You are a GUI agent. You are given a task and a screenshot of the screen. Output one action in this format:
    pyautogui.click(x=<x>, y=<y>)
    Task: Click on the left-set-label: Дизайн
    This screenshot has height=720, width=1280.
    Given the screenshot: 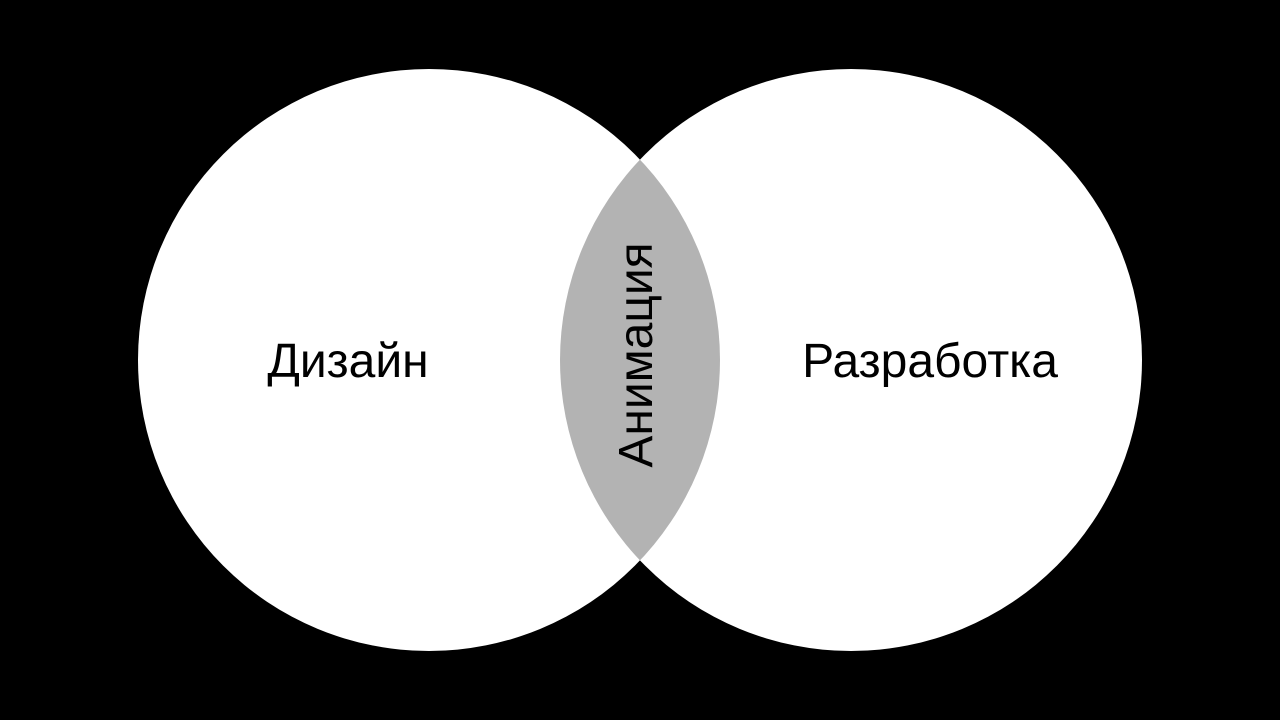 What is the action you would take?
    pyautogui.click(x=348, y=361)
    